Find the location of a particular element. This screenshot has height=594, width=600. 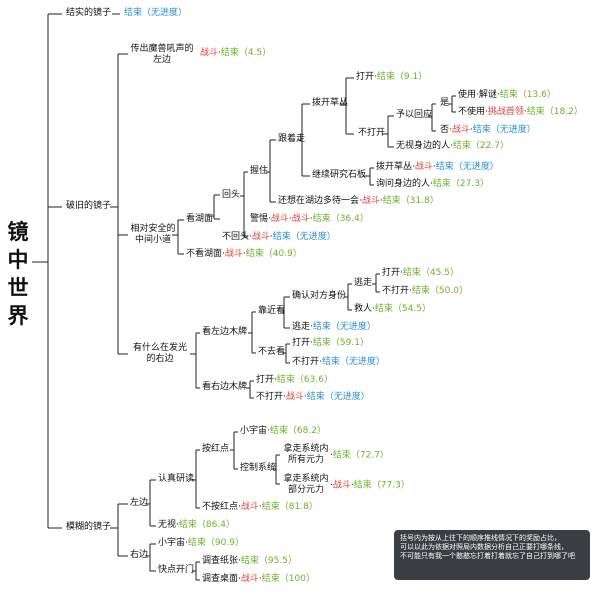

node-check-desk-label: 调查桌面 is located at coordinates (220, 579).